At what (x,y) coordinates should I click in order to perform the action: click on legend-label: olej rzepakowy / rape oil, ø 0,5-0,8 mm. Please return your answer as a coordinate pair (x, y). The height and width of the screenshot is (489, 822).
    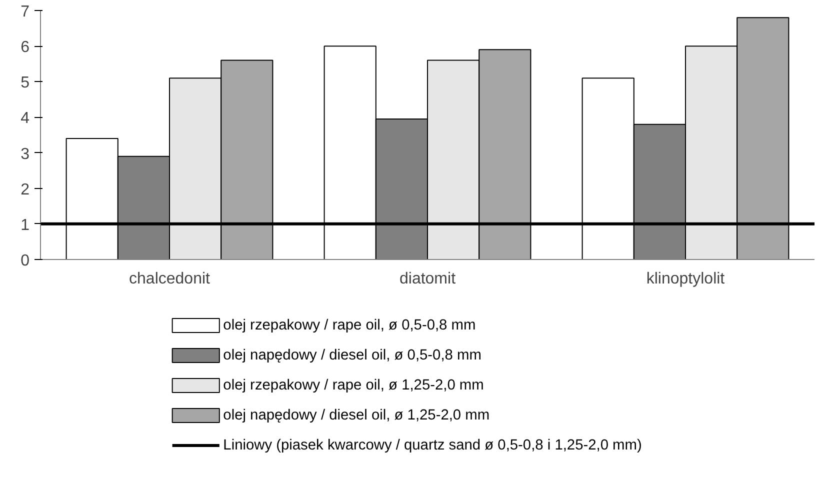
    Looking at the image, I should click on (349, 326).